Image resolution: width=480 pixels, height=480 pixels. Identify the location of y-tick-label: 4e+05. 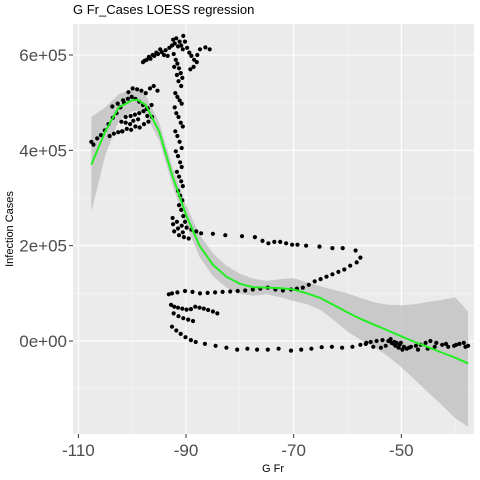
(43, 150).